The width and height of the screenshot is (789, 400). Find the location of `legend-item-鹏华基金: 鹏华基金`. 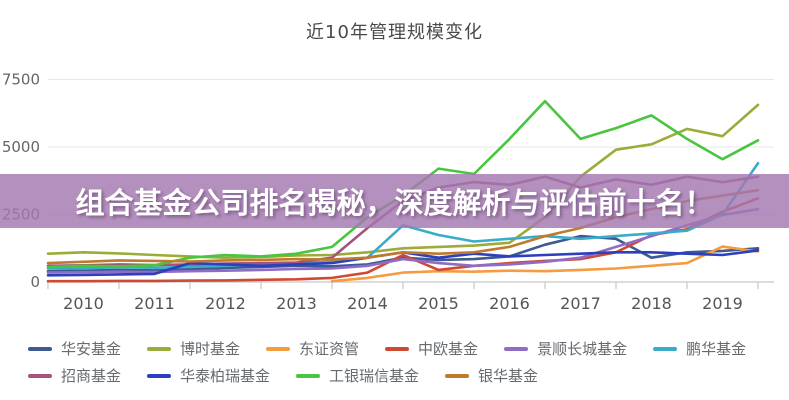

legend-item-鹏华基金: 鹏华基金 is located at coordinates (699, 349).